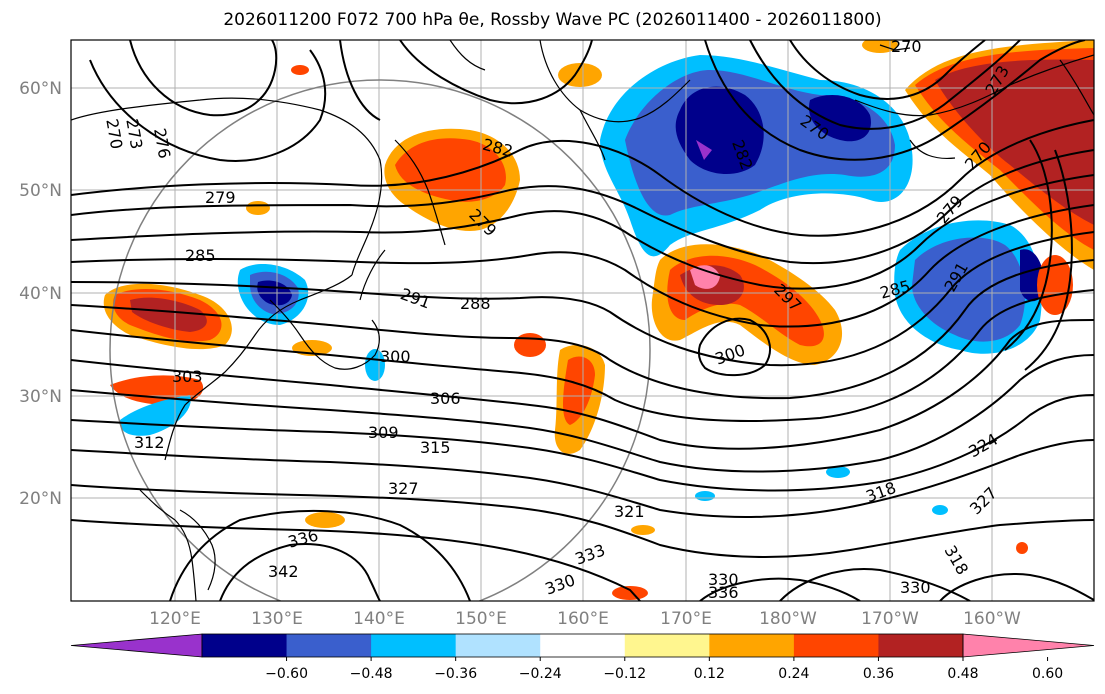  I want to click on contour-label: 321, so click(629, 511).